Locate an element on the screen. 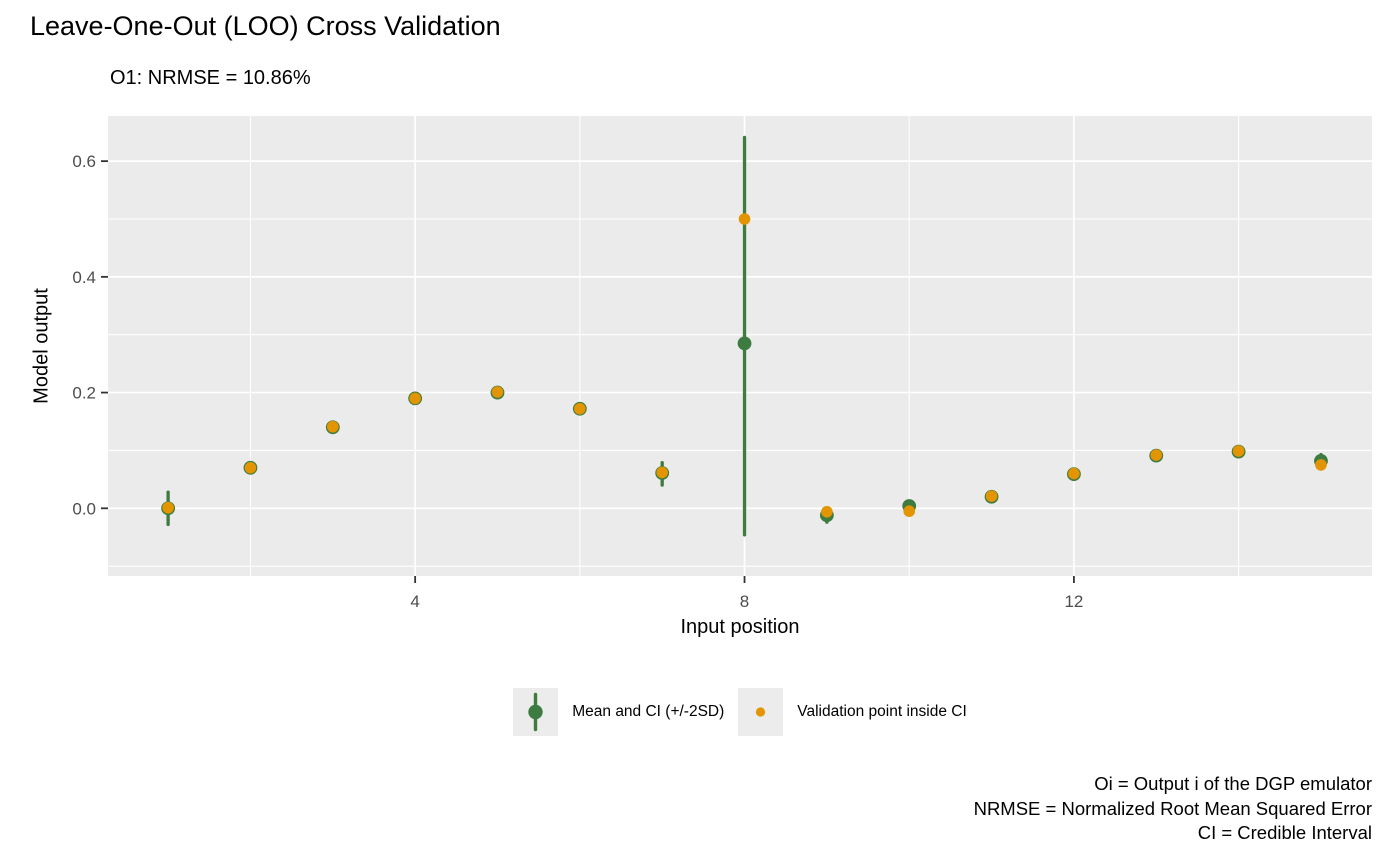 Image resolution: width=1400 pixels, height=865 pixels. y-tick-label: 0.6 is located at coordinates (84, 161).